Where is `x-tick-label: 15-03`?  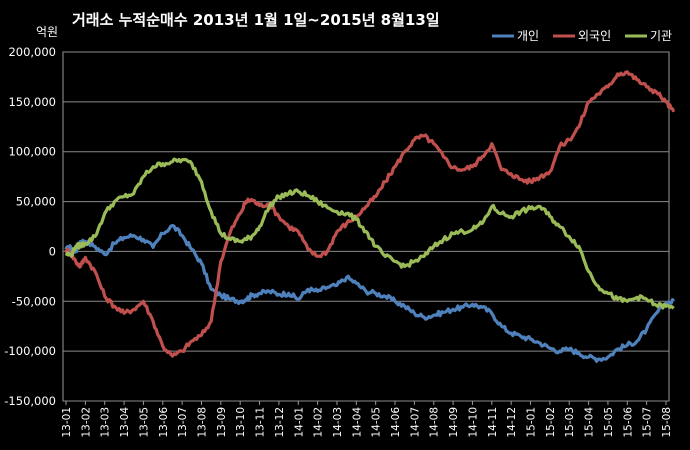
x-tick-label: 15-03 is located at coordinates (570, 422).